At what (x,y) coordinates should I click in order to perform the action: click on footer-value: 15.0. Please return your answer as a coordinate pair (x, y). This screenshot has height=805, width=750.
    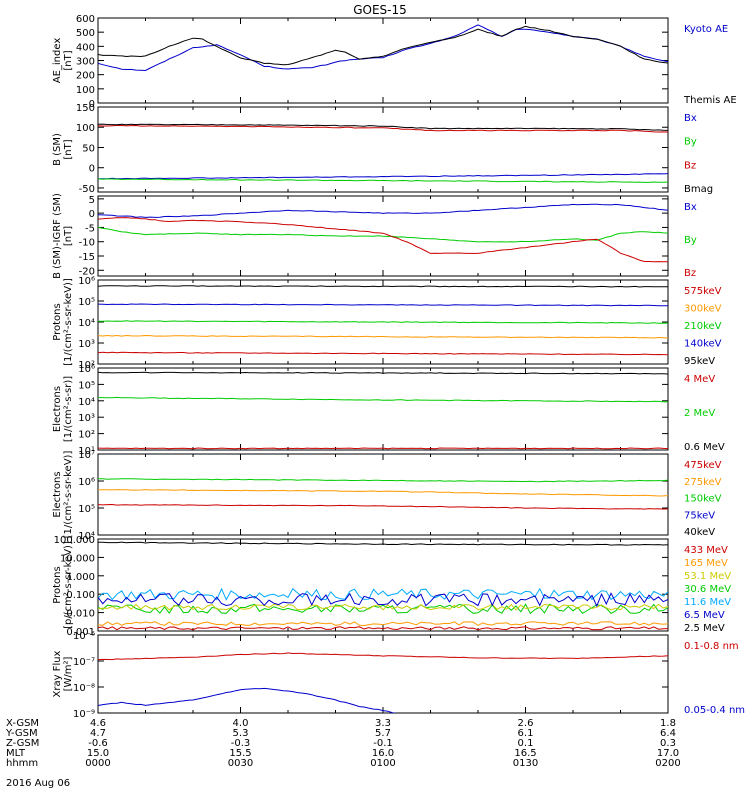
    Looking at the image, I should click on (98, 753).